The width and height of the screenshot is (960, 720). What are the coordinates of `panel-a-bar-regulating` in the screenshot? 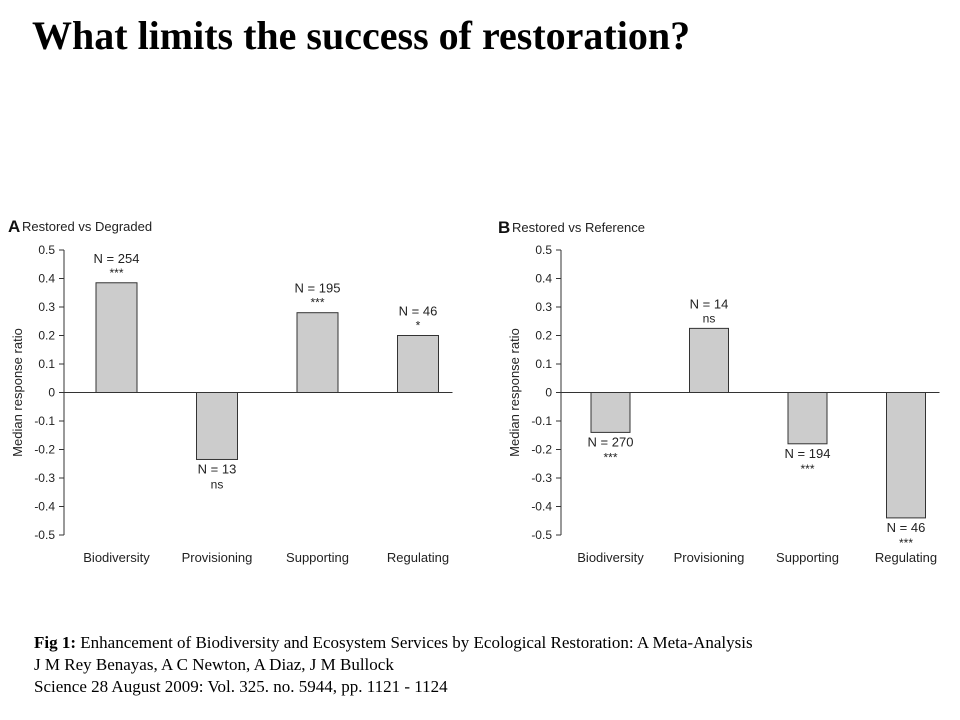 It's located at (418, 364).